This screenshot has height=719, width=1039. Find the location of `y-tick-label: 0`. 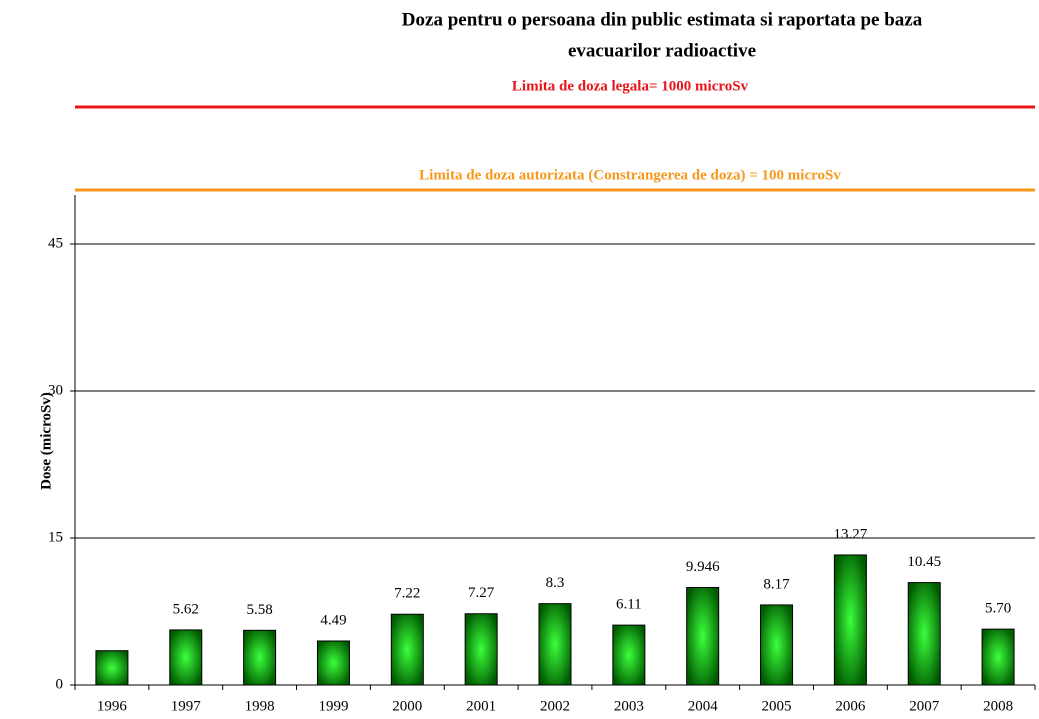

y-tick-label: 0 is located at coordinates (60, 684).